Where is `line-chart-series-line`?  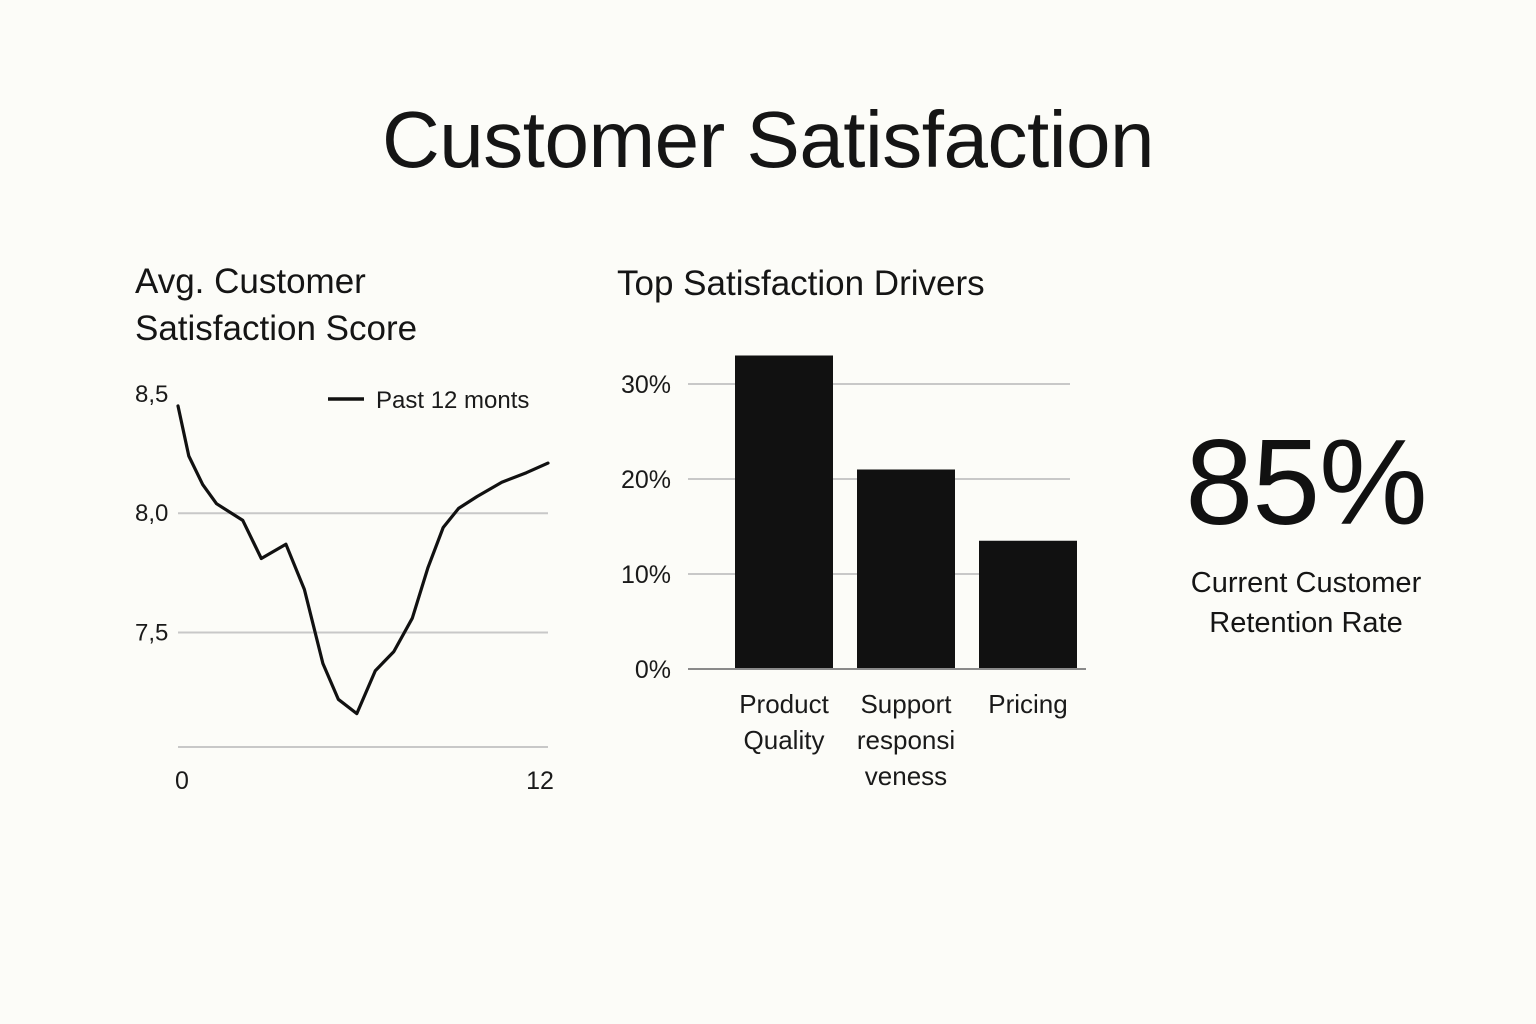 line-chart-series-line is located at coordinates (363, 560).